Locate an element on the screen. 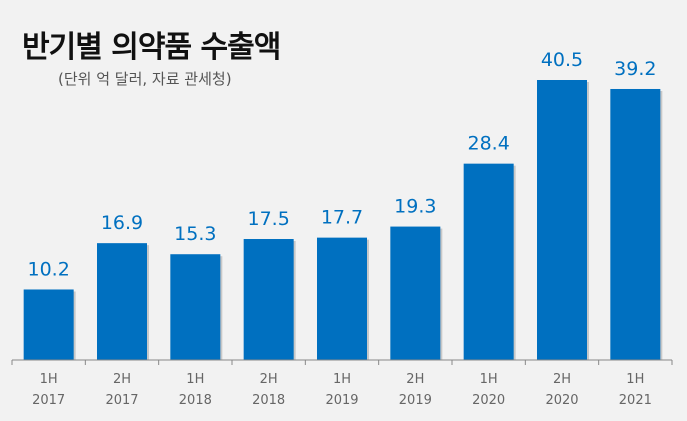  data-label: 10.2 is located at coordinates (49, 269).